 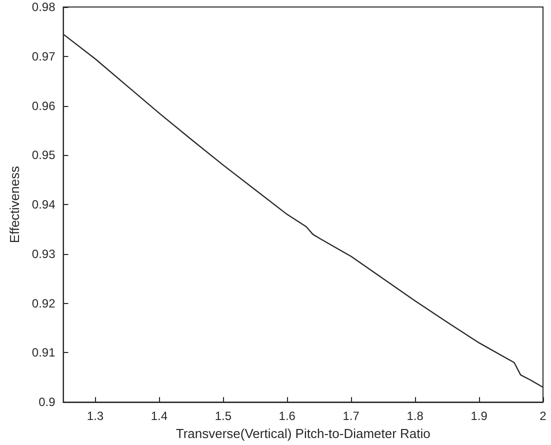 What do you see at coordinates (223, 416) in the screenshot?
I see `x-tick-label: 1.5` at bounding box center [223, 416].